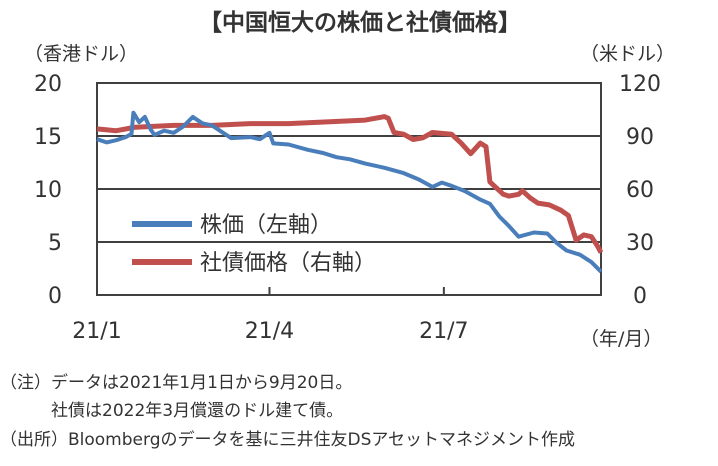  What do you see at coordinates (172, 411) in the screenshot?
I see `note-bond: 社債は2022年3月償還のドル建て債。` at bounding box center [172, 411].